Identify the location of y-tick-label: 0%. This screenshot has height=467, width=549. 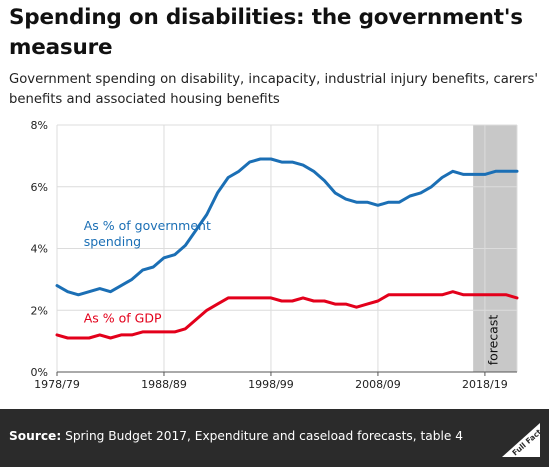
(39, 372).